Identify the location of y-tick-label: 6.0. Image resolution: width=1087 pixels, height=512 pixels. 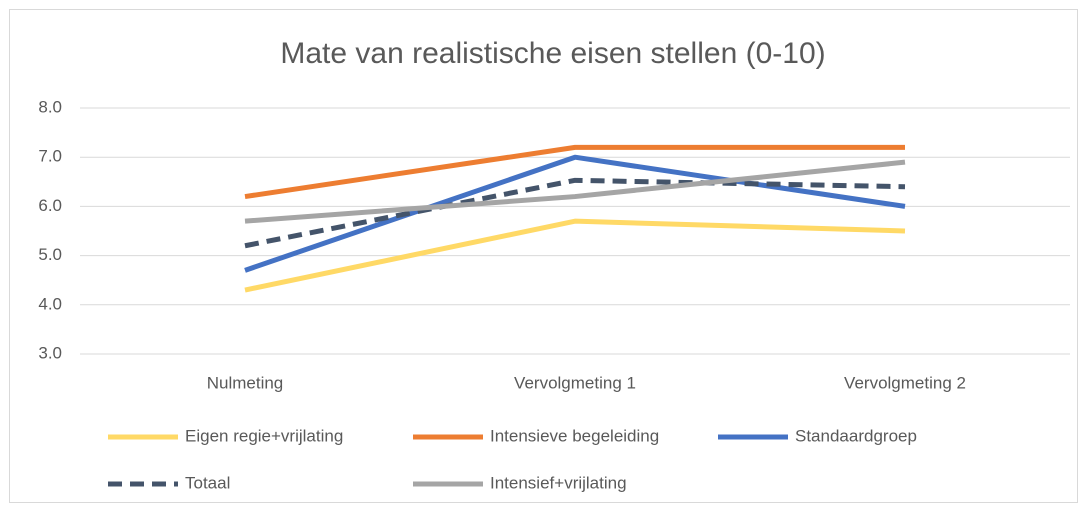
(50, 205).